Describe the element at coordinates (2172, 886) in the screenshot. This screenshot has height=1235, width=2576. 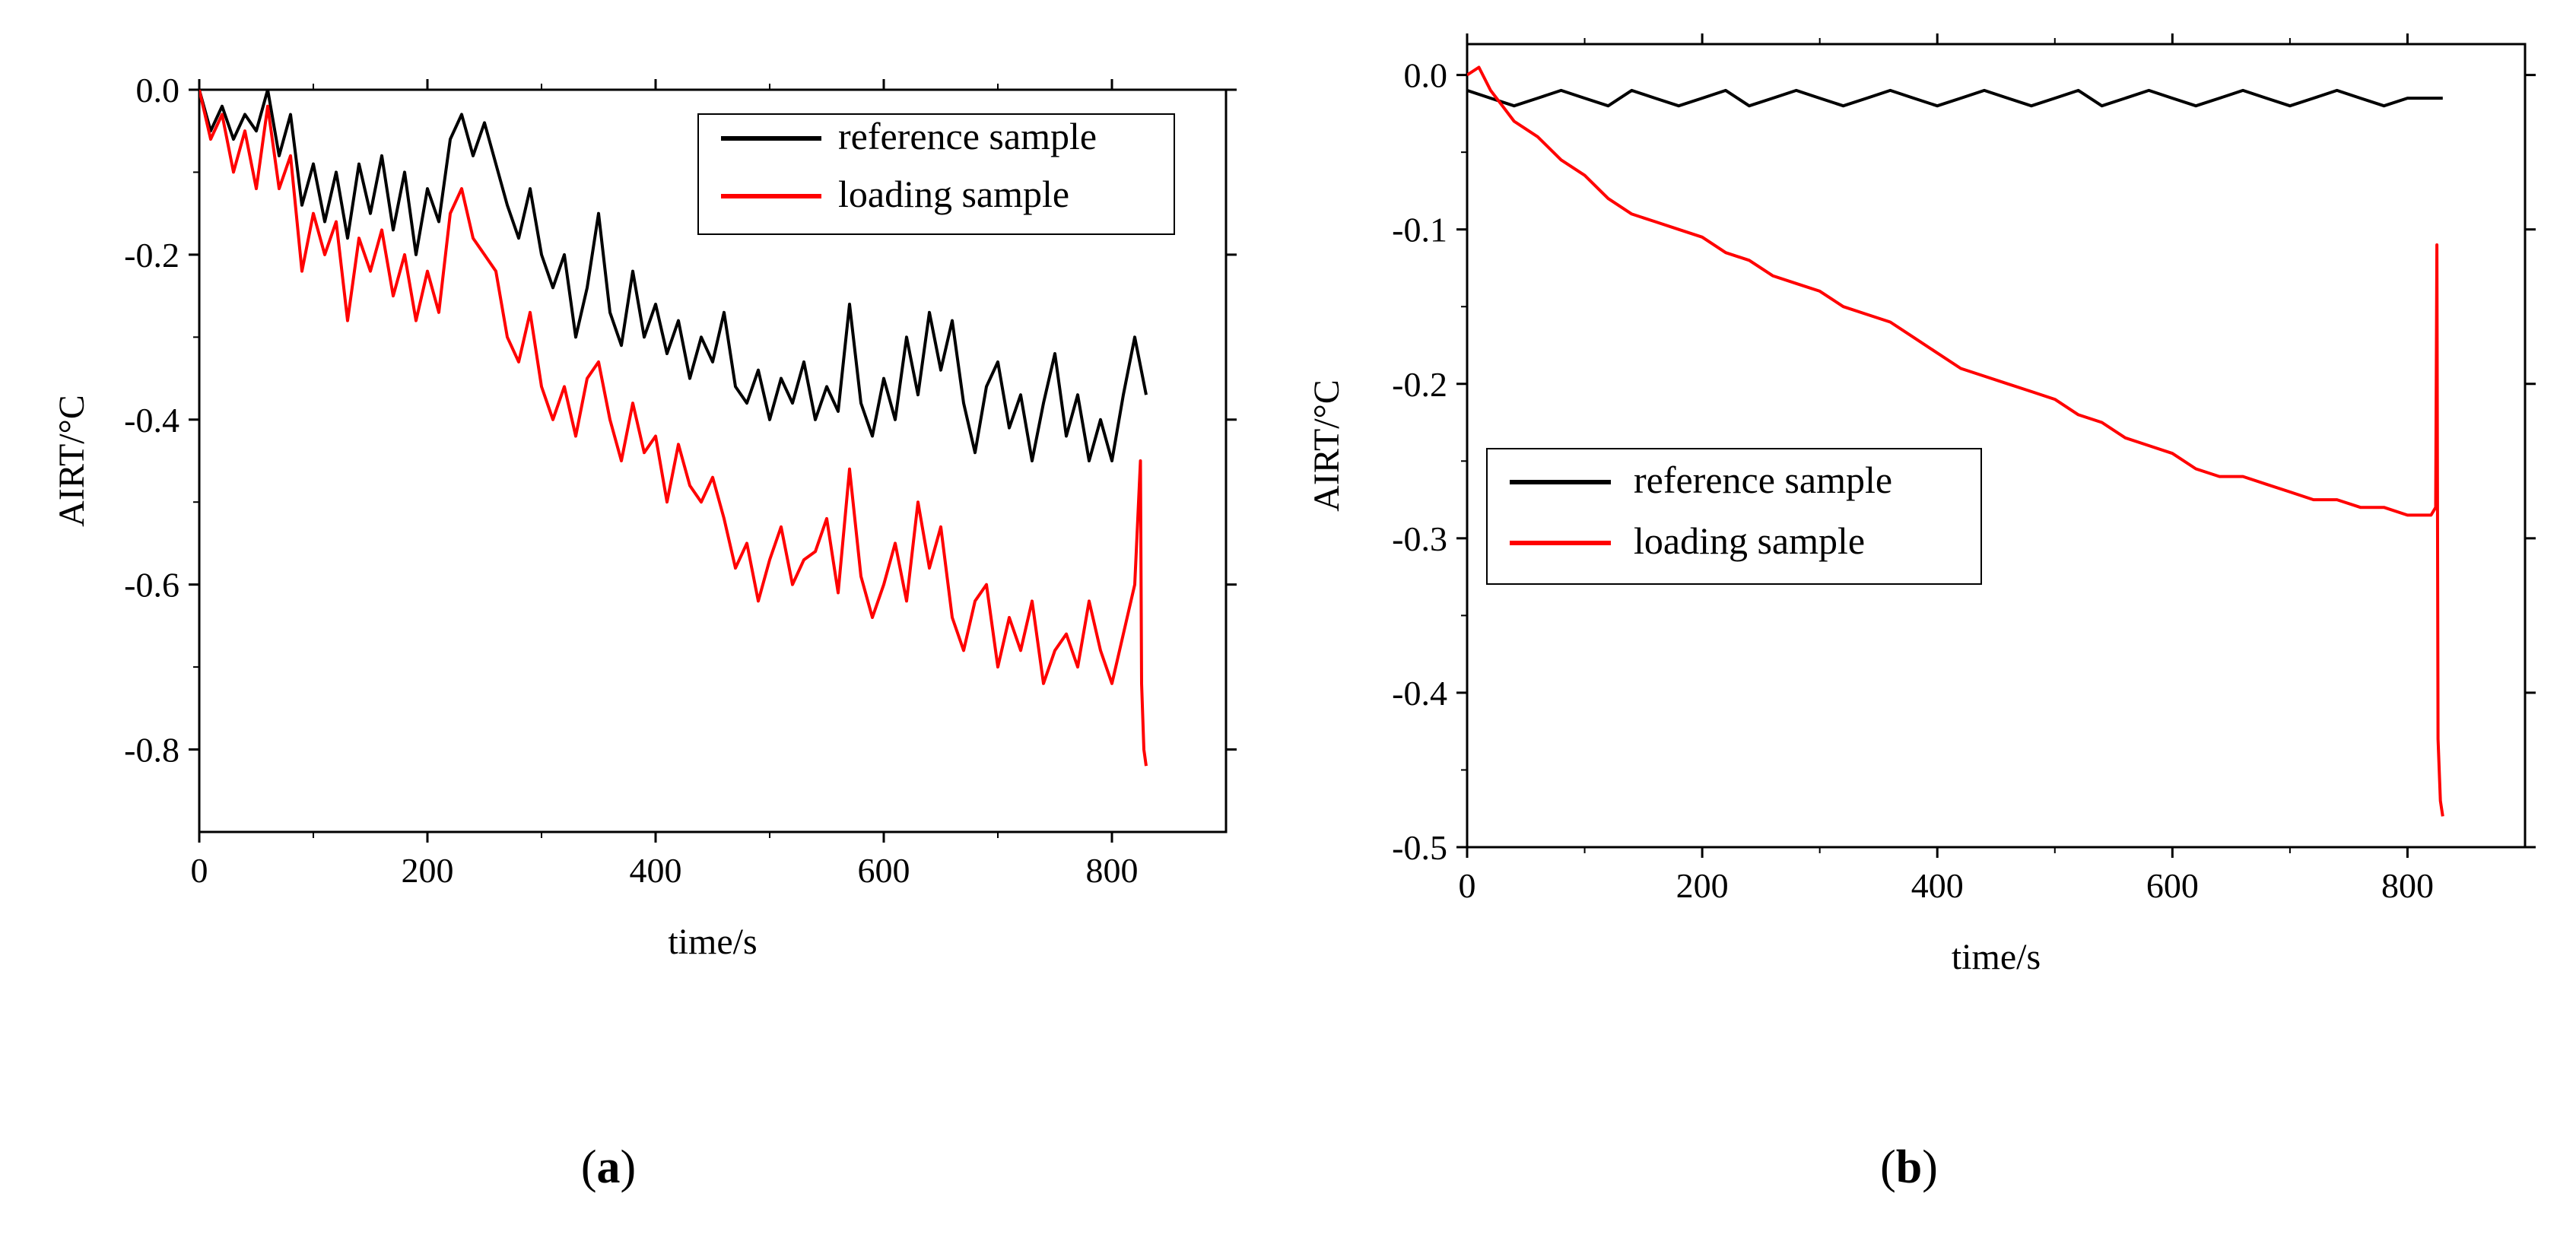
I see `panel-b-x-tick-label: 600` at that location.